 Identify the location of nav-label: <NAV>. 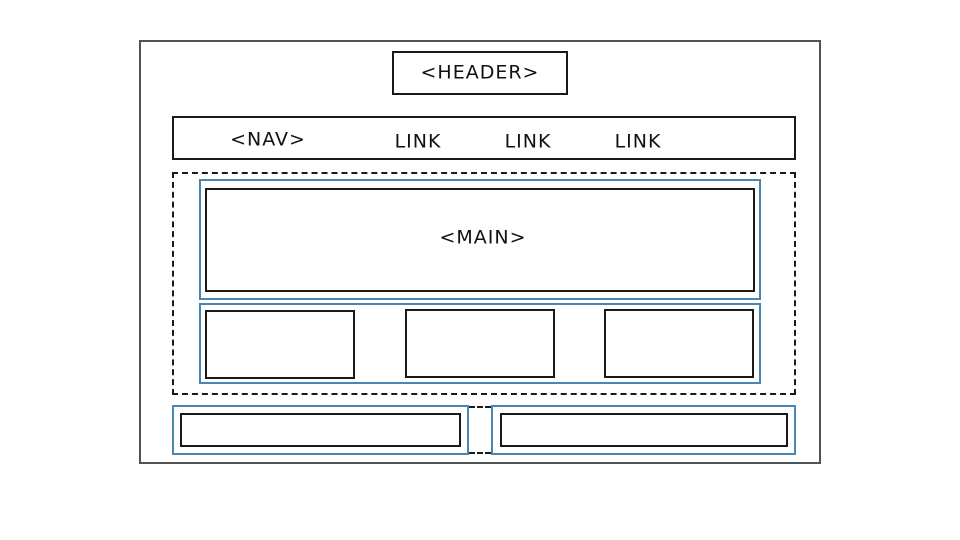
(268, 139).